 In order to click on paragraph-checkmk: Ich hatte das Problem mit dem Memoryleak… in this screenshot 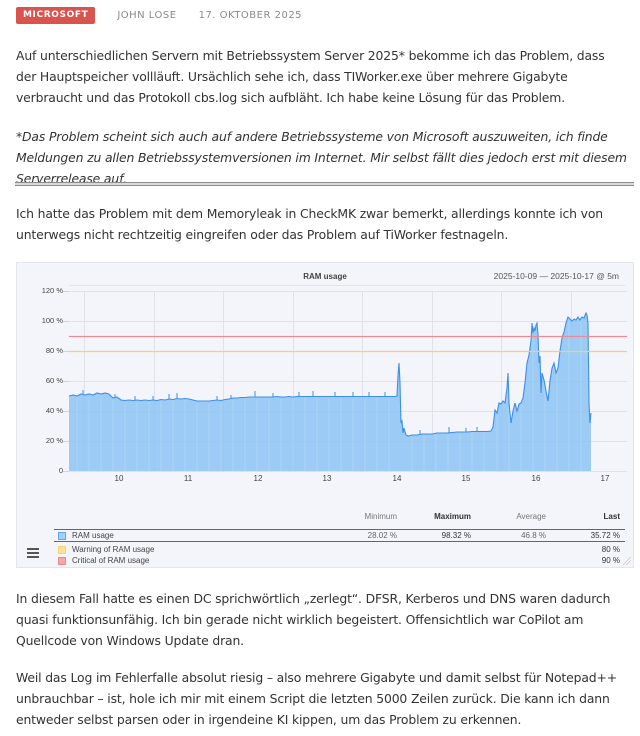, I will do `click(309, 224)`.